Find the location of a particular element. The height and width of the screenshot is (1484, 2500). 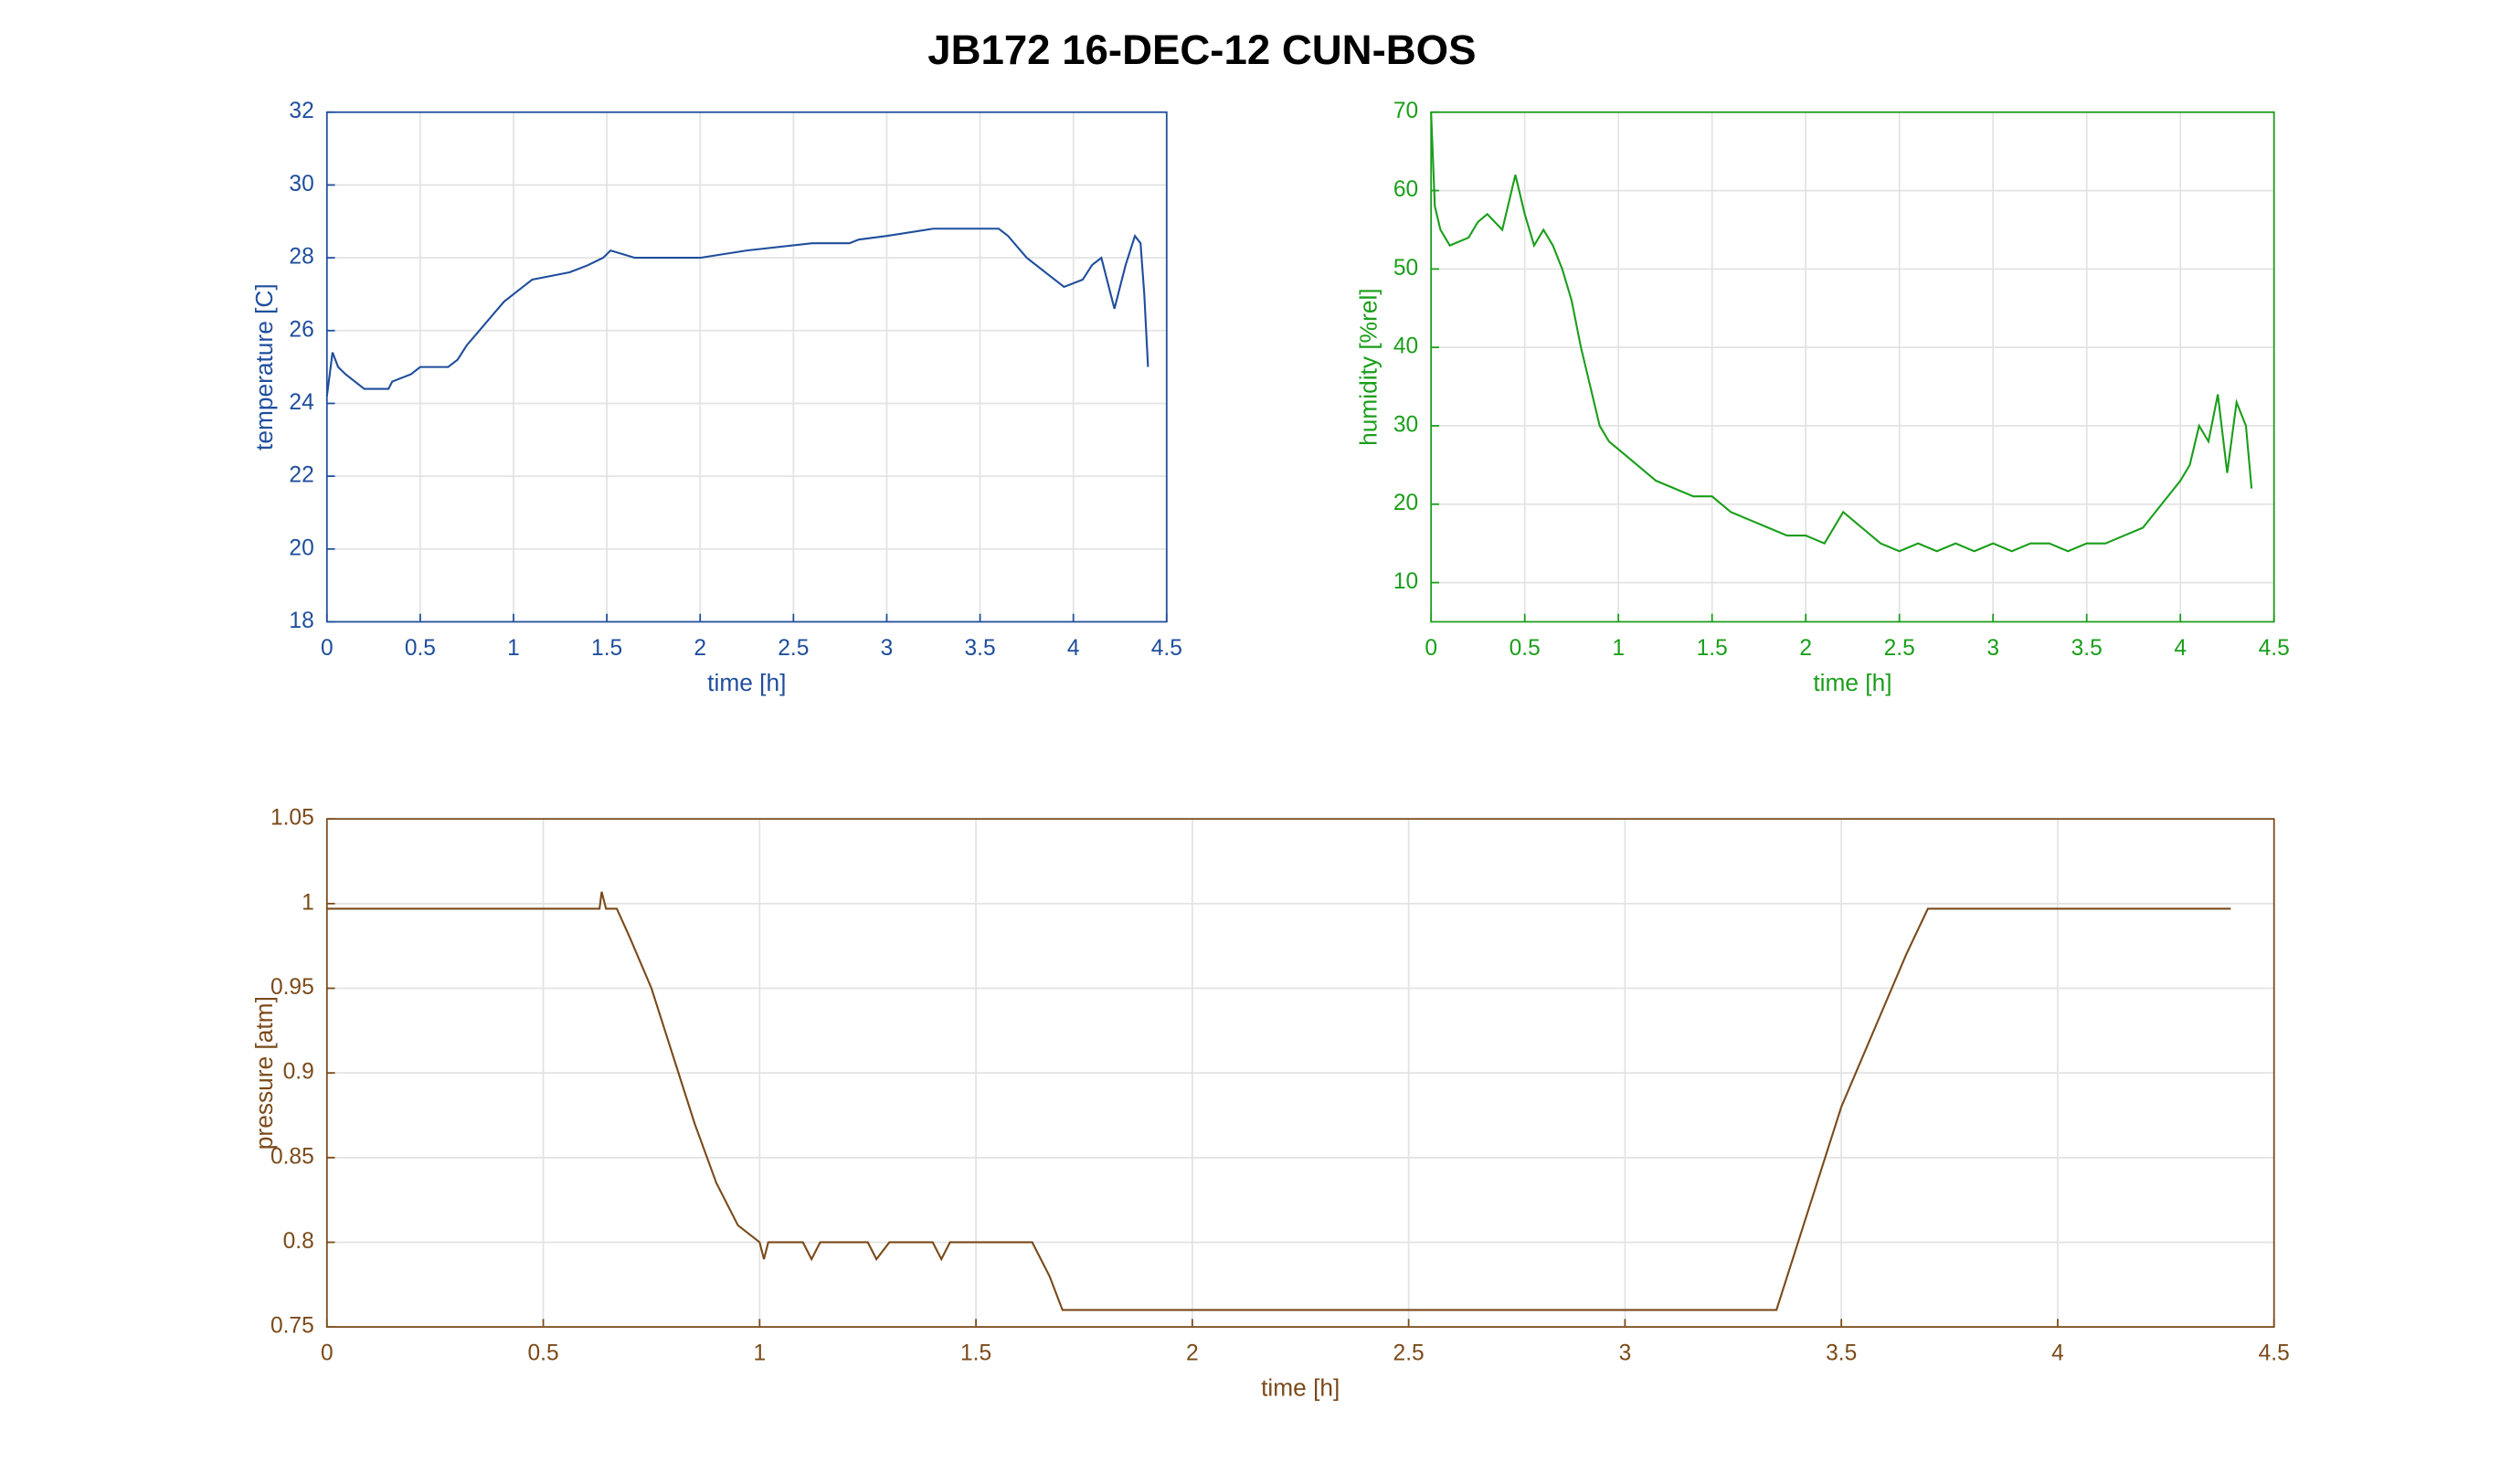

y-tick-label: 28 is located at coordinates (301, 257).